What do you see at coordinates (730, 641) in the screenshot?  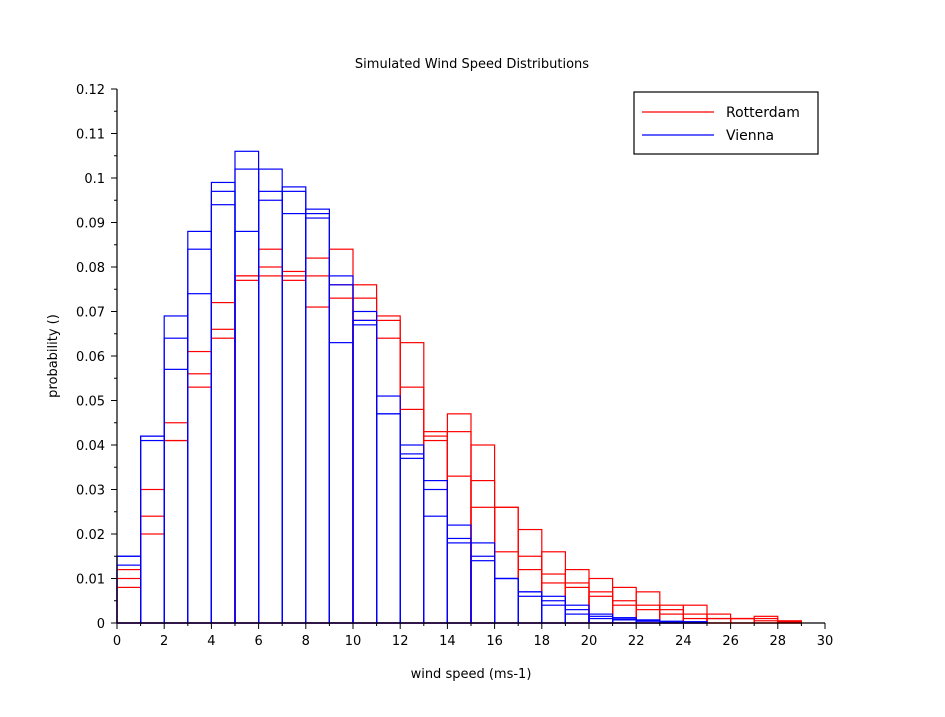 I see `x-tick-label: 26` at bounding box center [730, 641].